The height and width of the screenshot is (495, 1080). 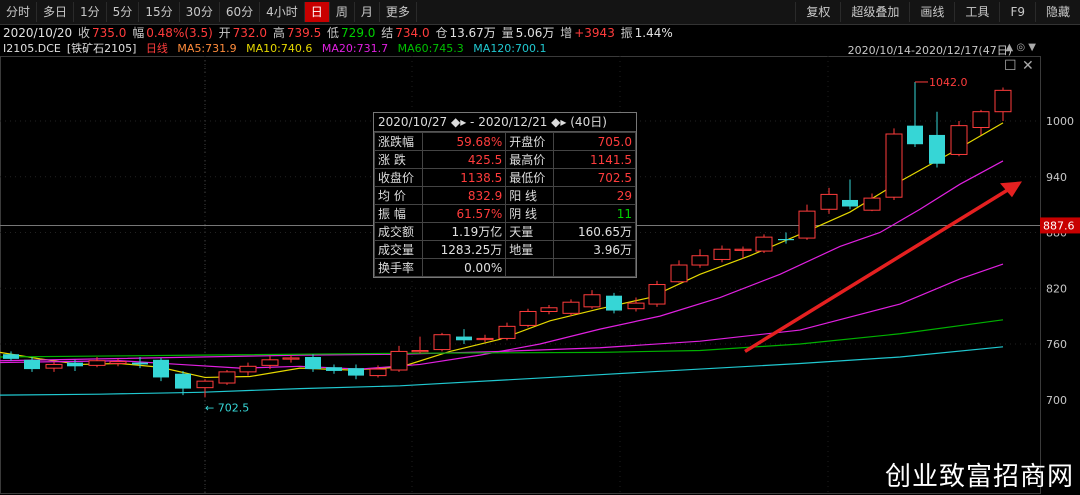 I want to click on hide-button: 隐藏, so click(x=1057, y=12).